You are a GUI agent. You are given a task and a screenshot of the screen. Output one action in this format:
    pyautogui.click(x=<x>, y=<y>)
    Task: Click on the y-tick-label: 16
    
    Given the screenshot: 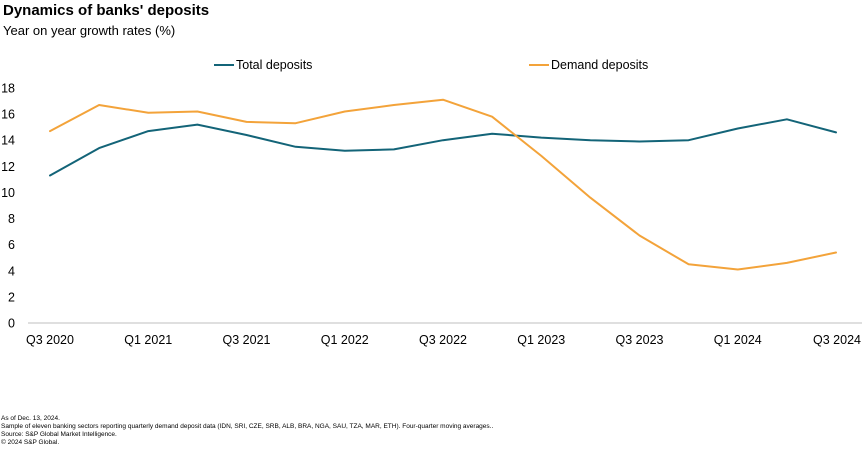 What is the action you would take?
    pyautogui.click(x=8, y=115)
    